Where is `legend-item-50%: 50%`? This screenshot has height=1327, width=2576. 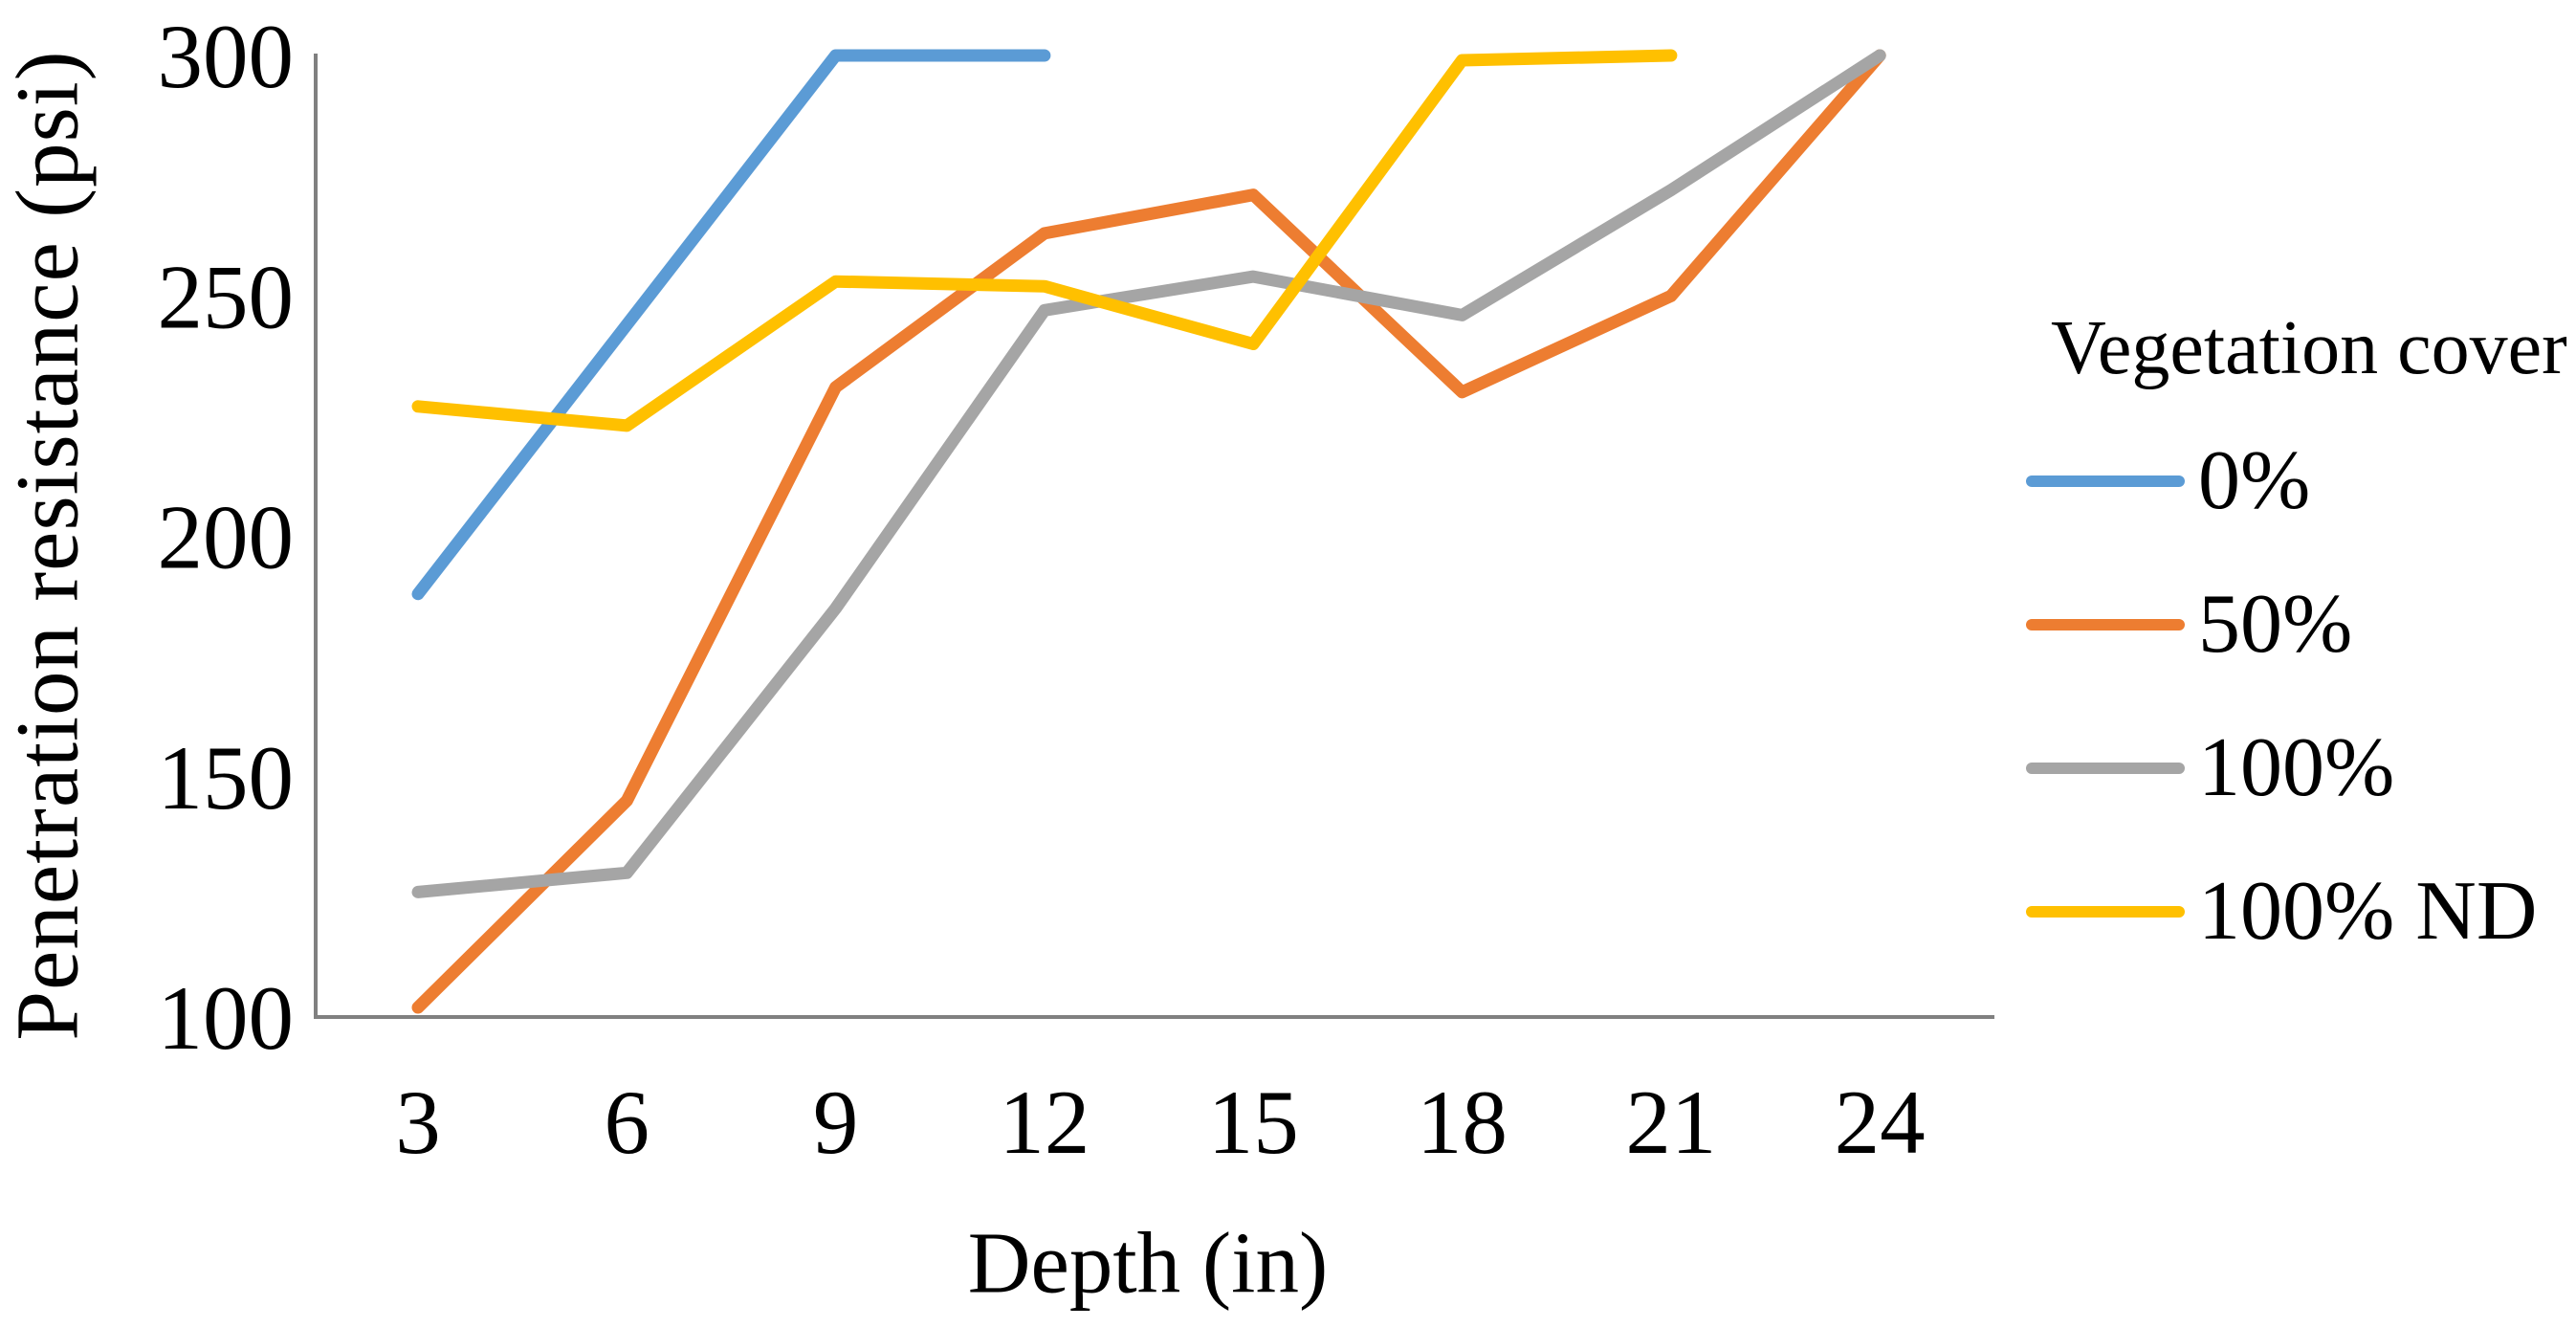
legend-item-50%: 50% is located at coordinates (2301, 624).